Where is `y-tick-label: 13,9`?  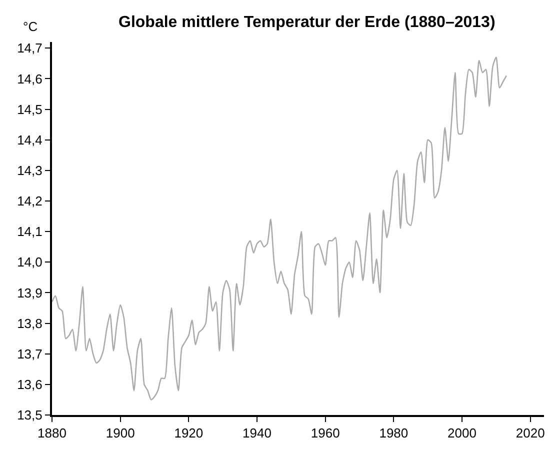 y-tick-label: 13,9 is located at coordinates (29, 292).